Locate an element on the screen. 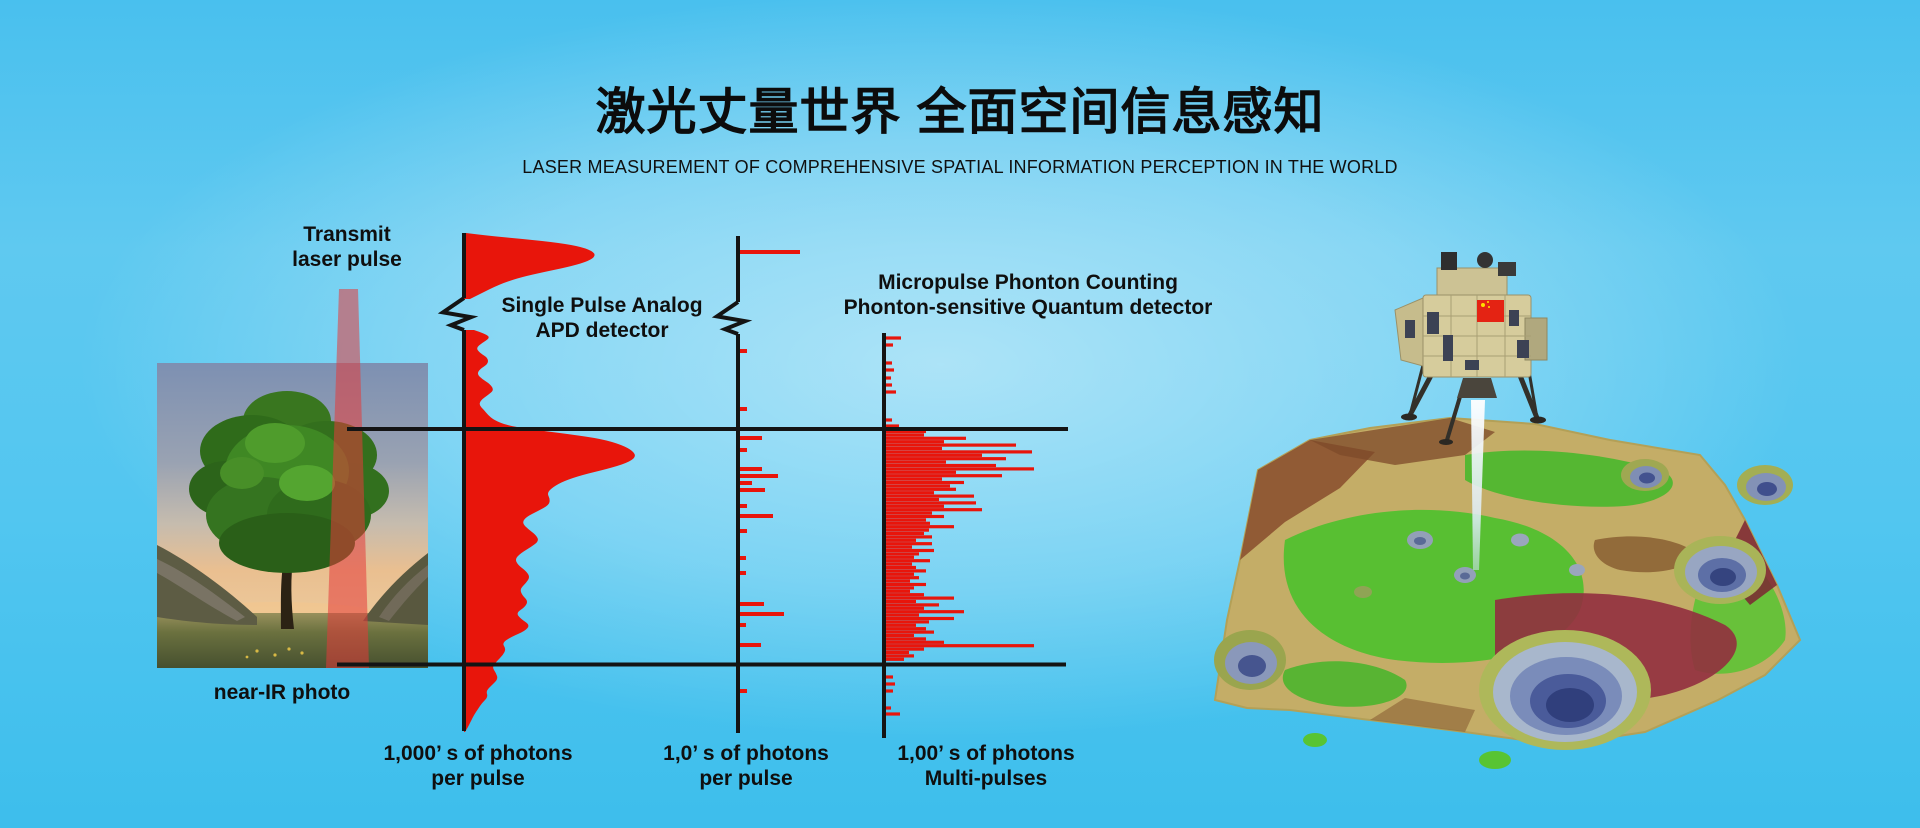 Image resolution: width=1920 pixels, height=828 pixels. right-bank is located at coordinates (395, 589).